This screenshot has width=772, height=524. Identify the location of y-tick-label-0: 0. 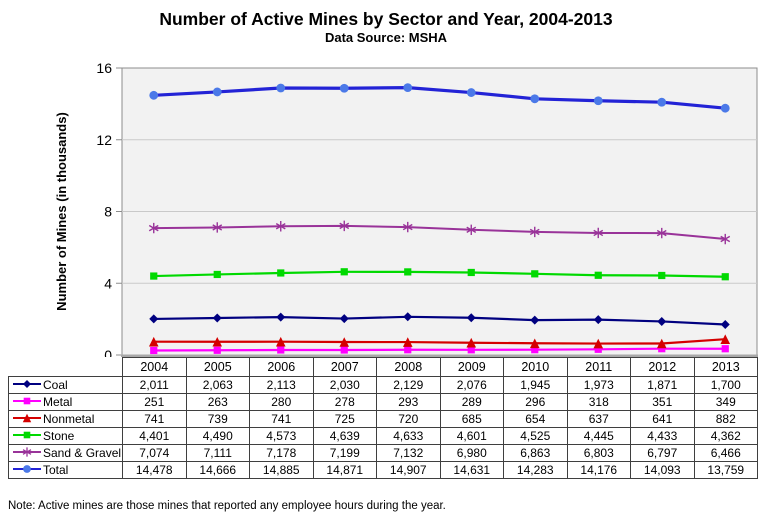
(108, 352).